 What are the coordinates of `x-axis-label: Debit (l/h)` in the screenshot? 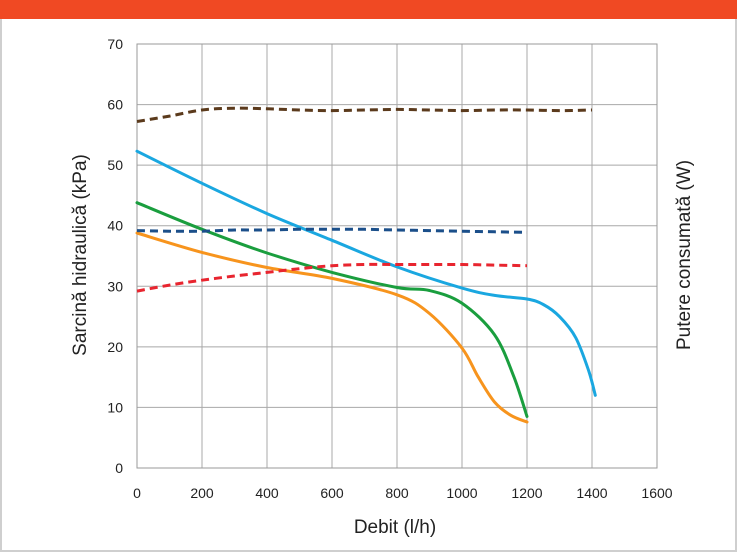 It's located at (395, 527).